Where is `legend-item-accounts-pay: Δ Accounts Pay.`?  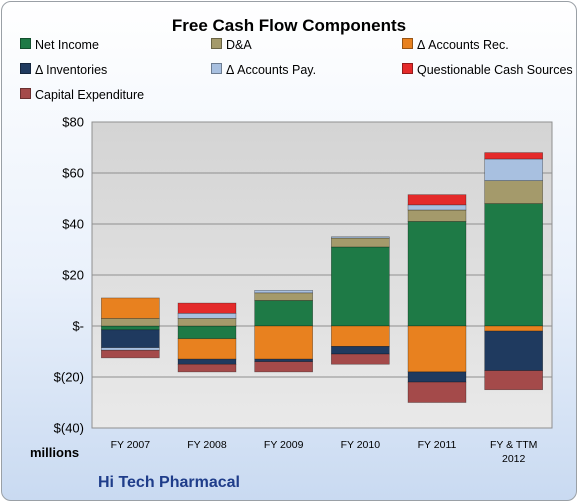
legend-item-accounts-pay: Δ Accounts Pay. is located at coordinates (263, 70).